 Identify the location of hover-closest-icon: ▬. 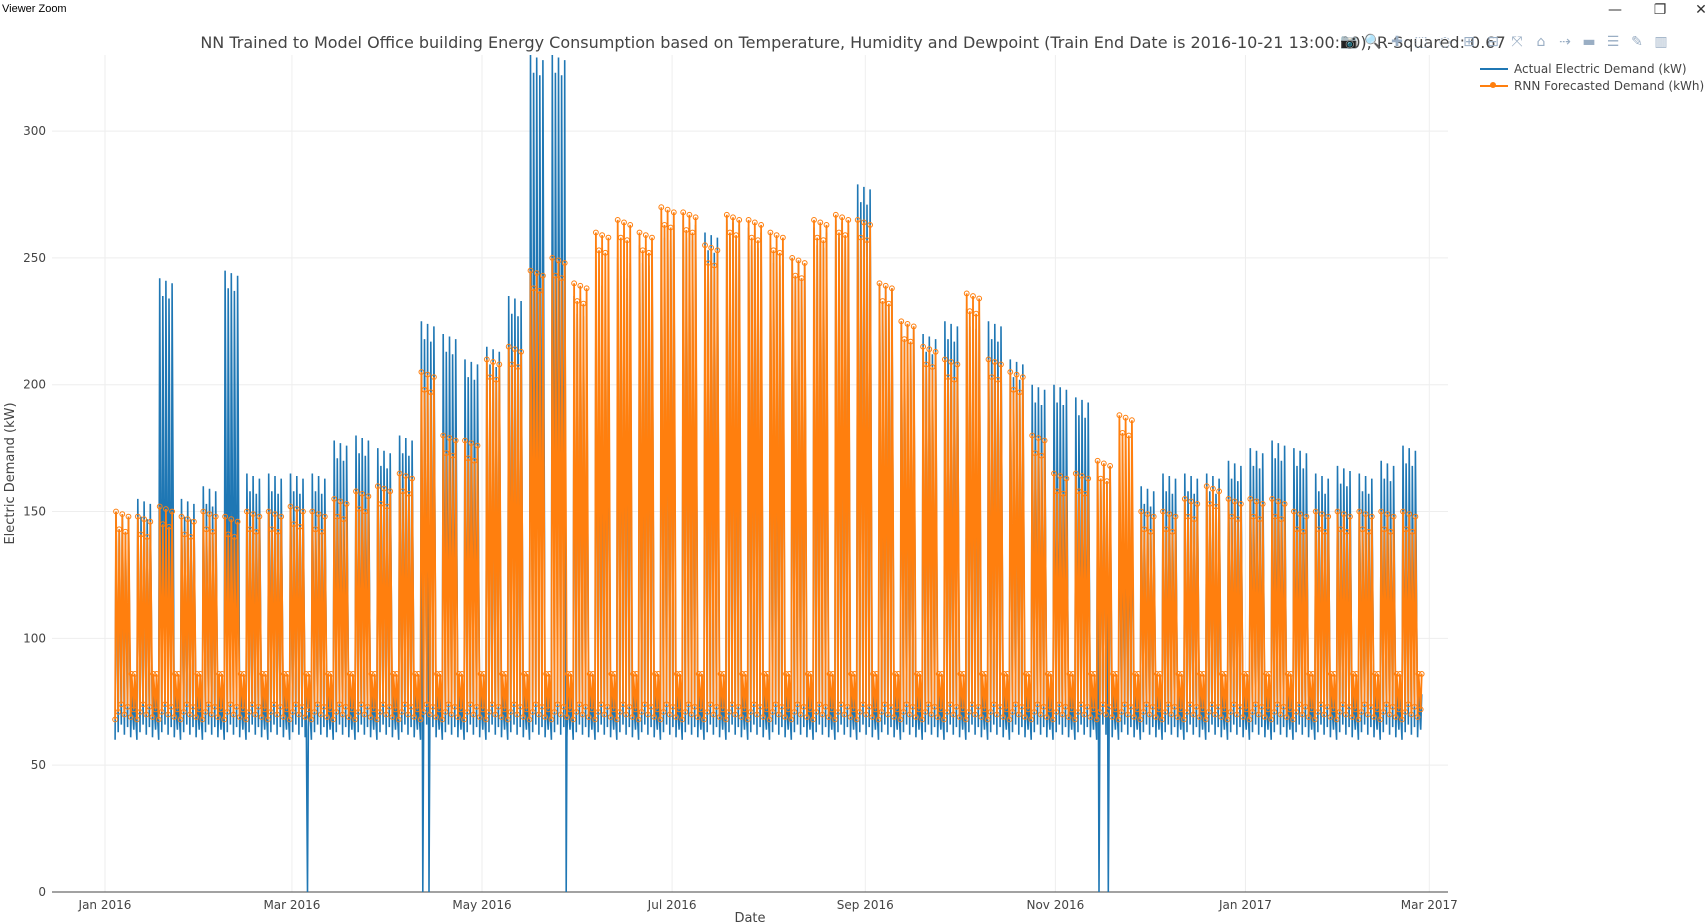
(1589, 42).